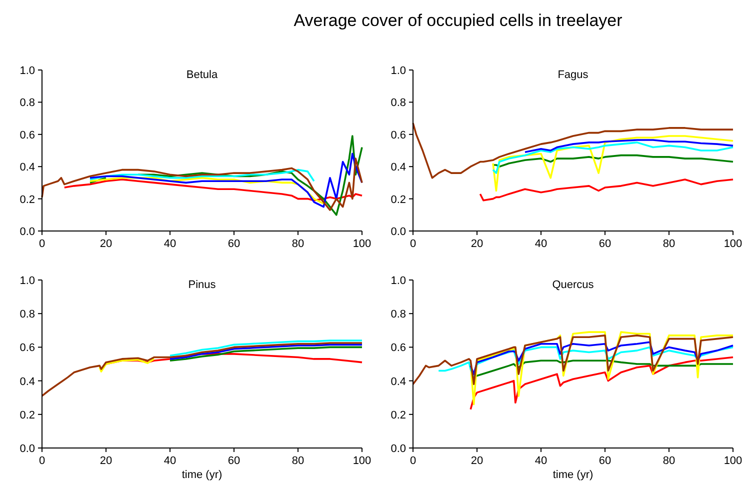 The image size is (756, 493). What do you see at coordinates (202, 75) in the screenshot?
I see `chart-title: Betula` at bounding box center [202, 75].